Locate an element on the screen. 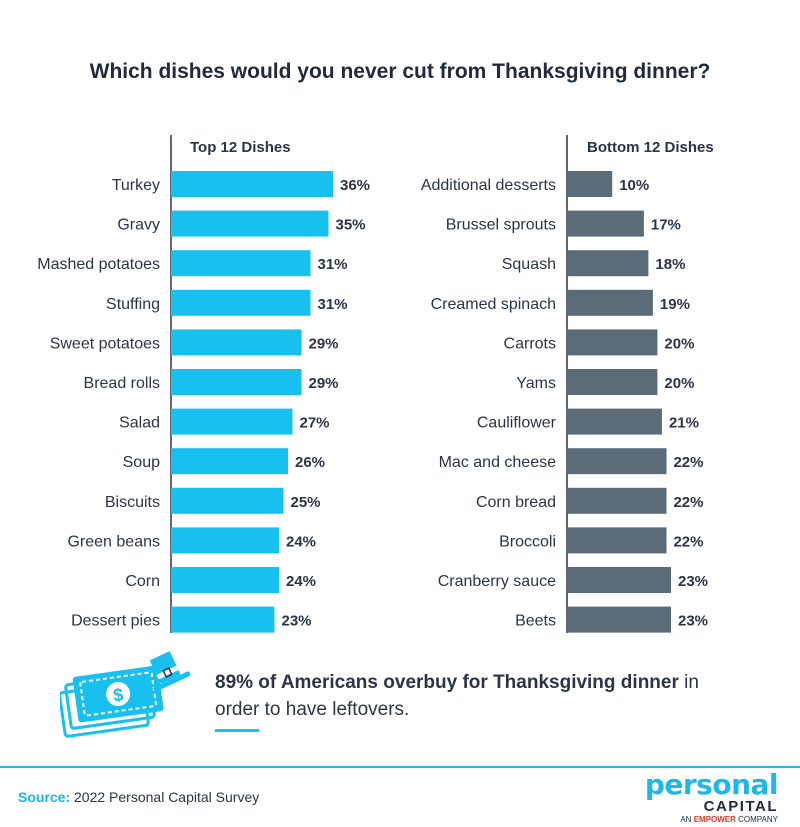 The height and width of the screenshot is (827, 800). data-label: 35% is located at coordinates (351, 225).